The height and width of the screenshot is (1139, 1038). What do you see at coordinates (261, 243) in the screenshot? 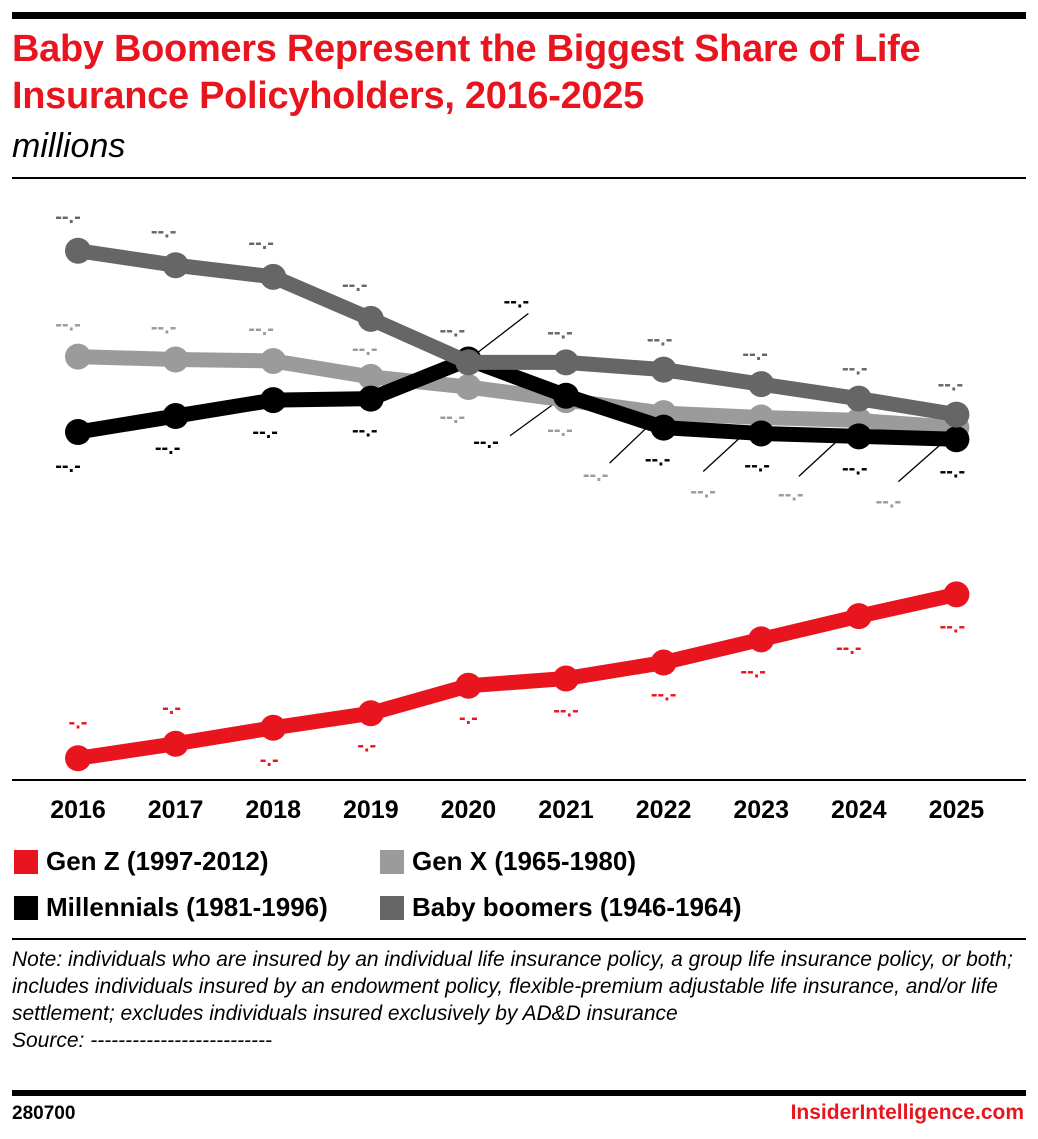
I see `data-label-baby-boomers-2018: --.-` at bounding box center [261, 243].